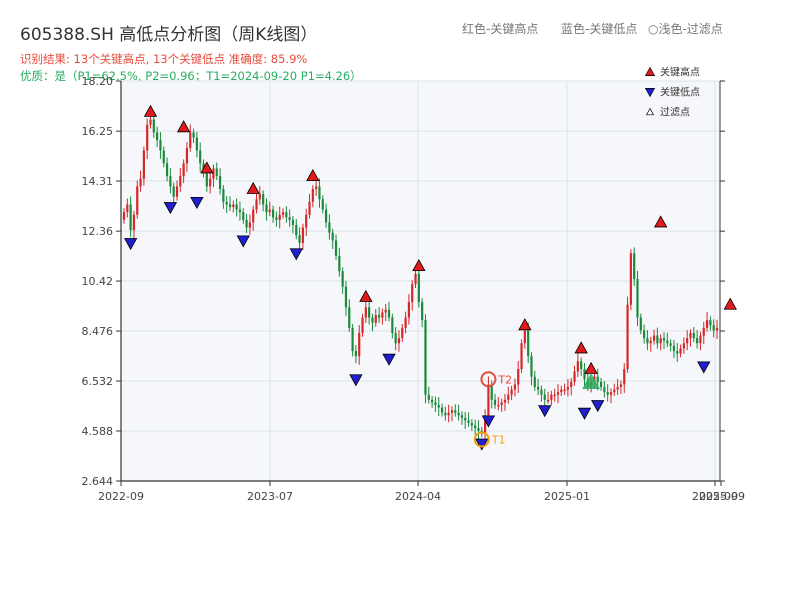  Describe the element at coordinates (504, 379) in the screenshot. I see `annotation-label-t2: T2` at that location.